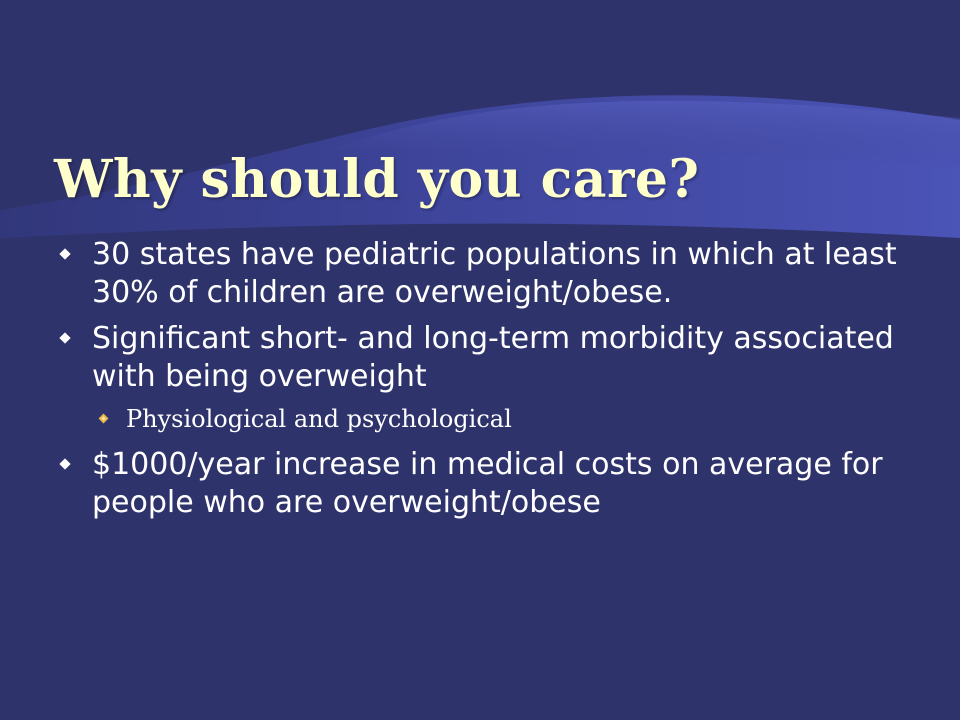 The height and width of the screenshot is (720, 960). I want to click on sub-bullet-item: Physiological and psychological, so click(488, 419).